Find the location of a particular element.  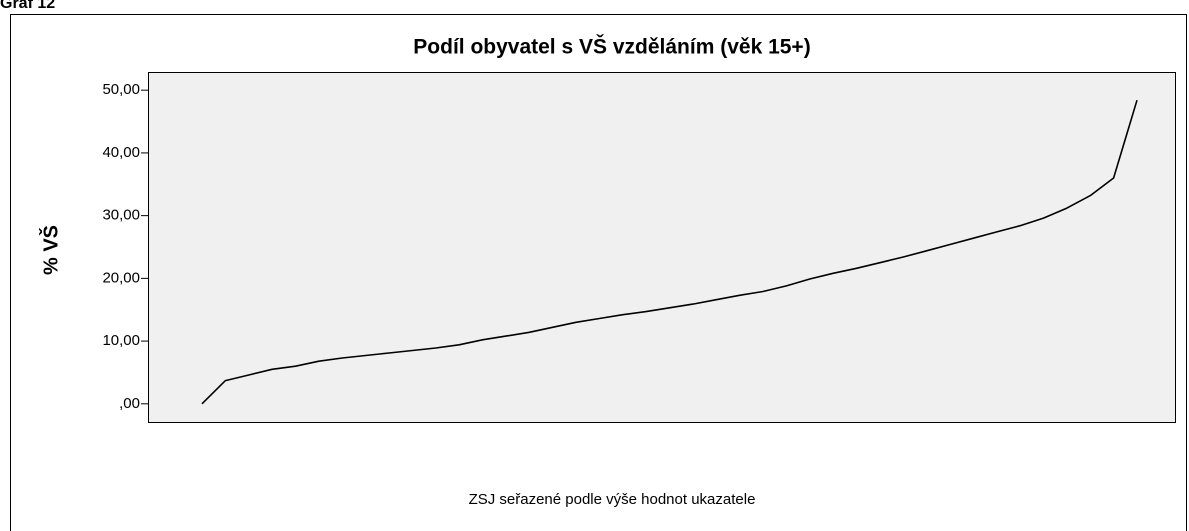

y-axis-label: % VŠ is located at coordinates (50, 250).